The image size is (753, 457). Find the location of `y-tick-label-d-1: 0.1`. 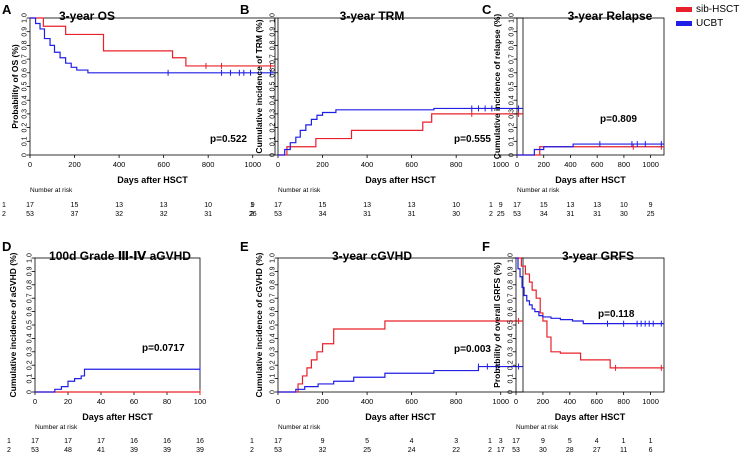

y-tick-label-d-1: 0.1 is located at coordinates (30, 379).